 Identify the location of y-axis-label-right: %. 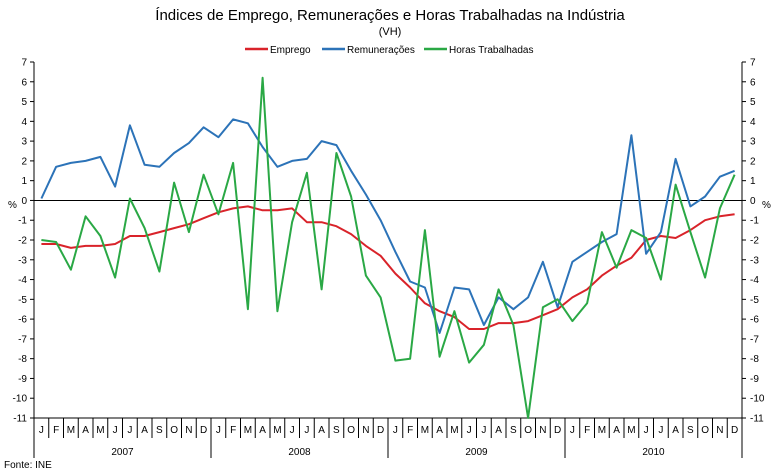
(766, 205).